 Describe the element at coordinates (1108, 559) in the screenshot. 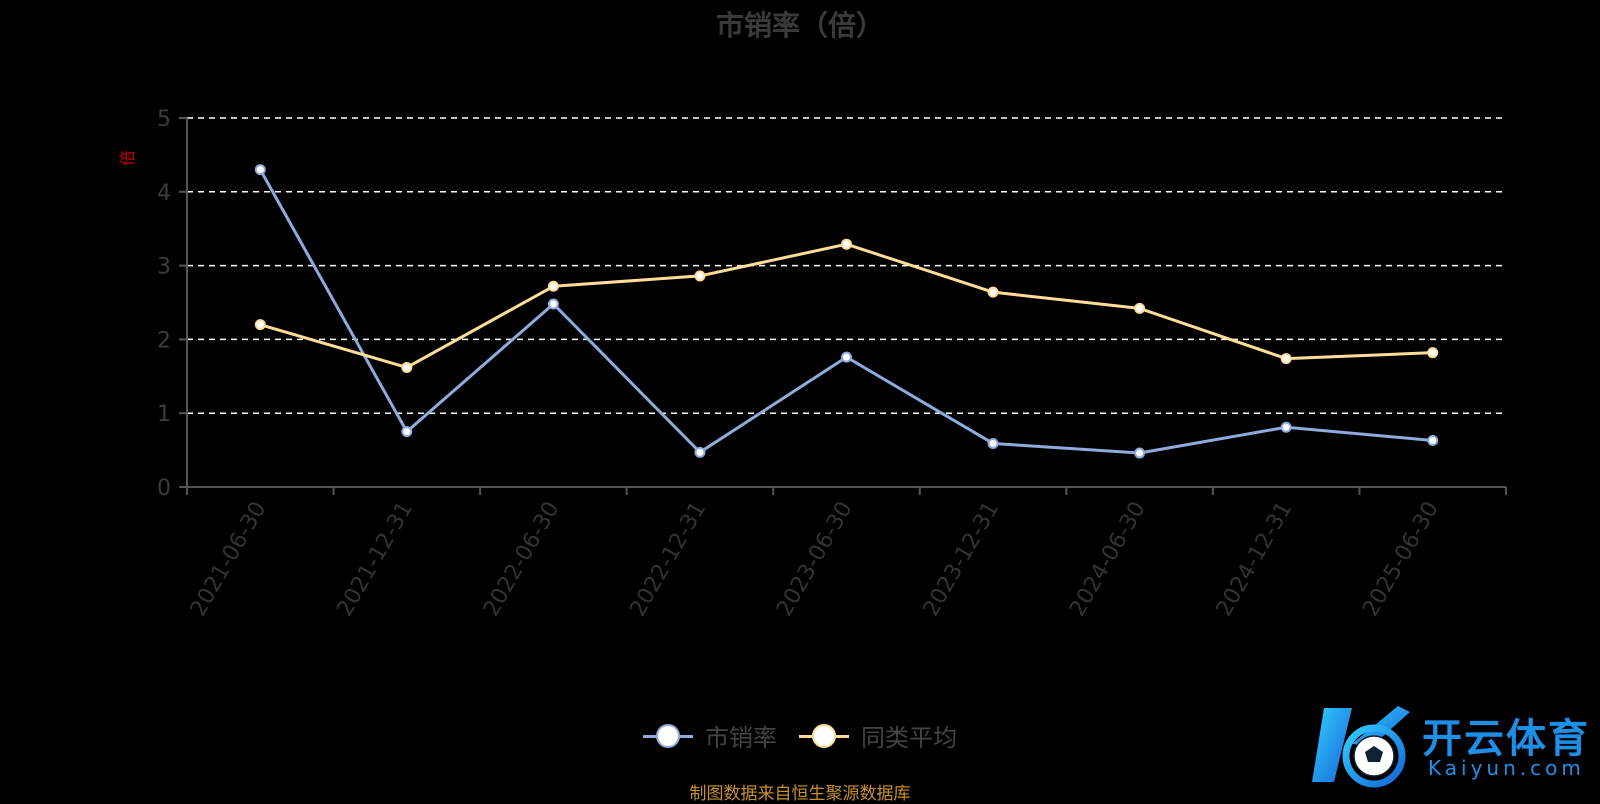

I see `x-tick-label: 2024-06-30` at that location.